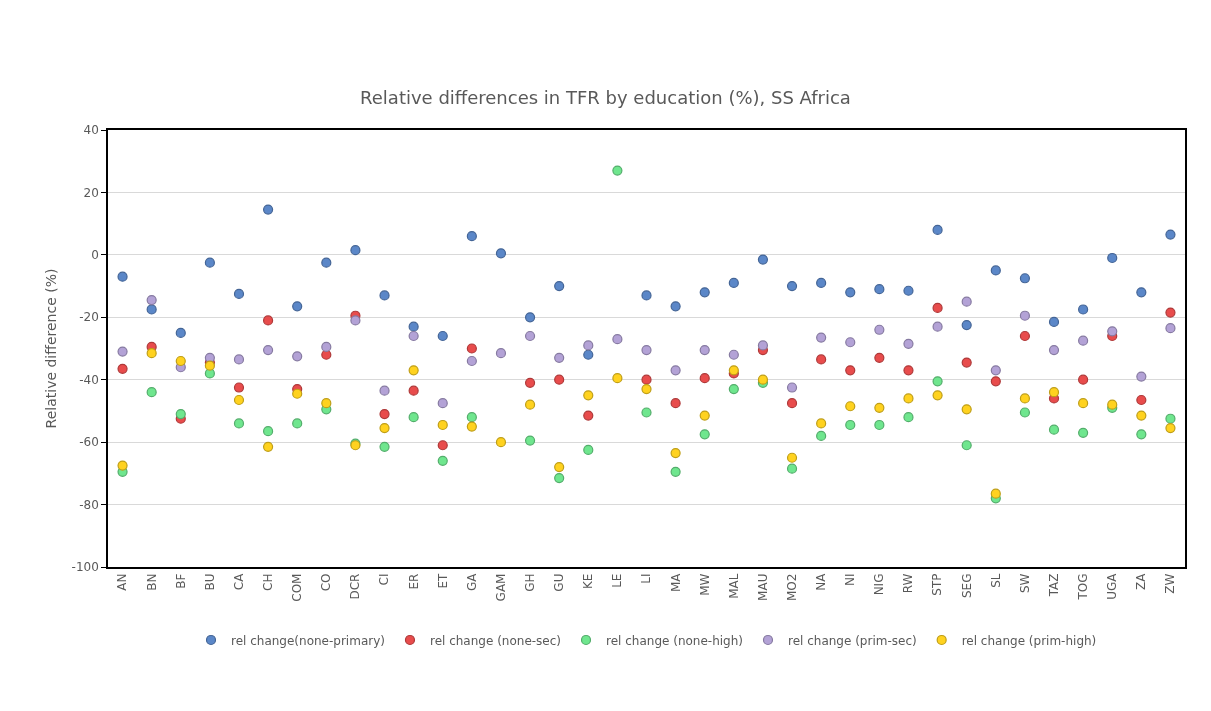 The width and height of the screenshot is (1211, 711). I want to click on x-tick-label: SW, so click(1024, 583).